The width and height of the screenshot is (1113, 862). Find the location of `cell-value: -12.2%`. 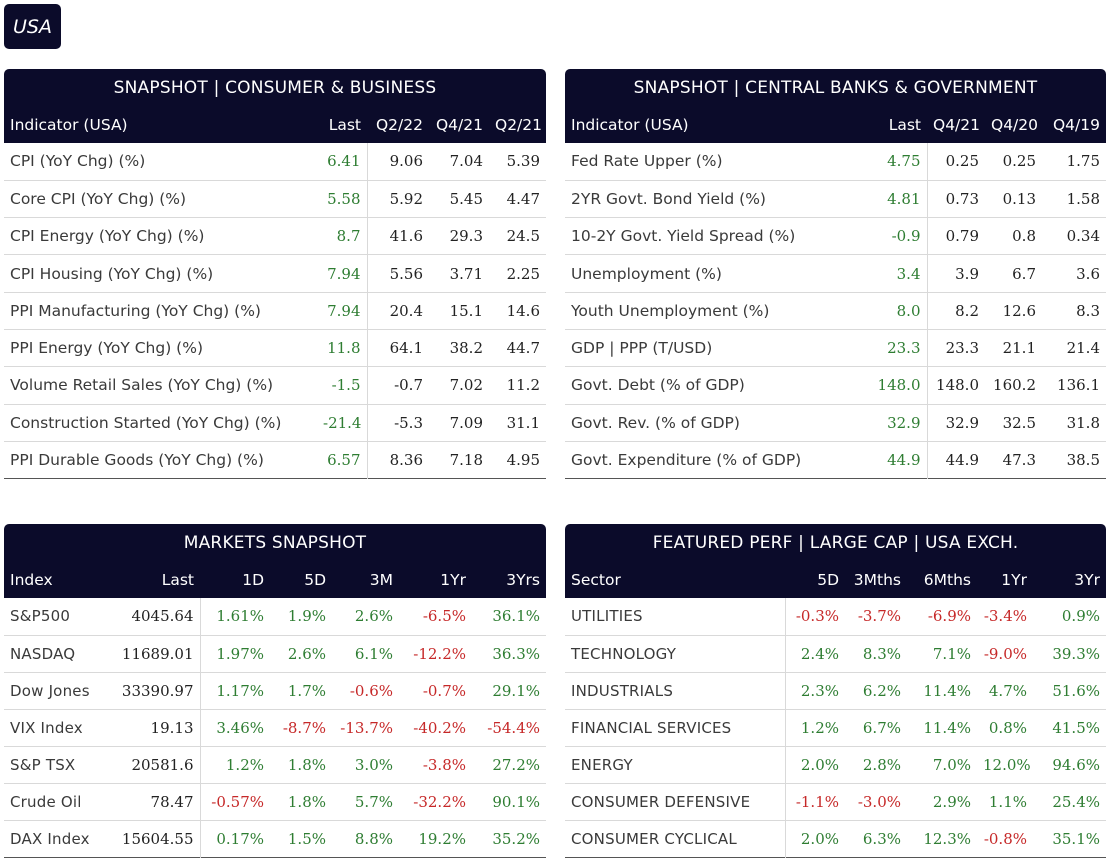

cell-value: -12.2% is located at coordinates (439, 653).